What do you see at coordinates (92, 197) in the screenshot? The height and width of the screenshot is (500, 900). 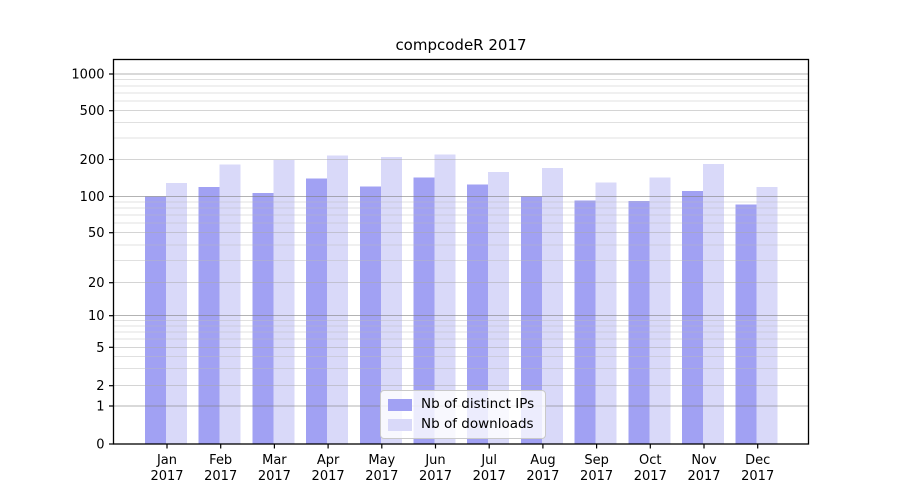 I see `y-tick-label: 100` at bounding box center [92, 197].